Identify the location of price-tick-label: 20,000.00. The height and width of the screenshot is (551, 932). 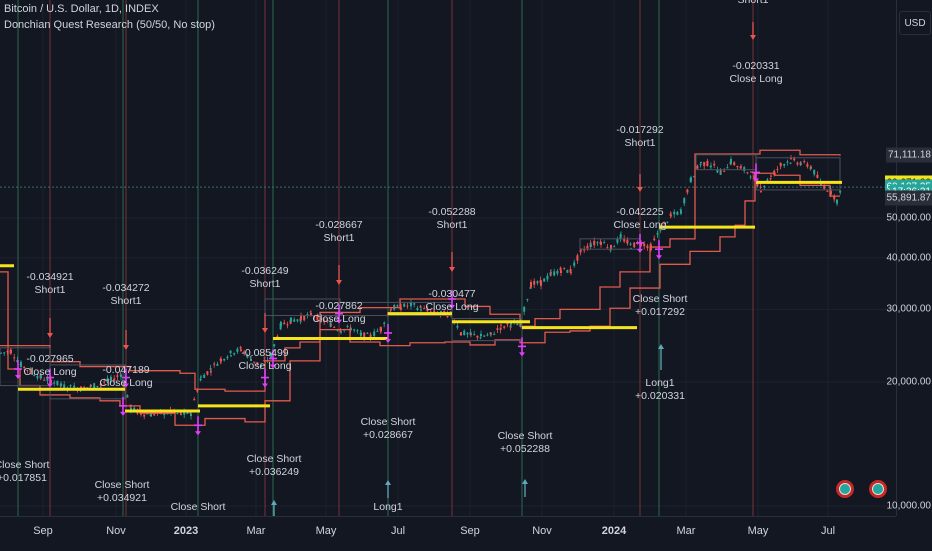
(909, 381).